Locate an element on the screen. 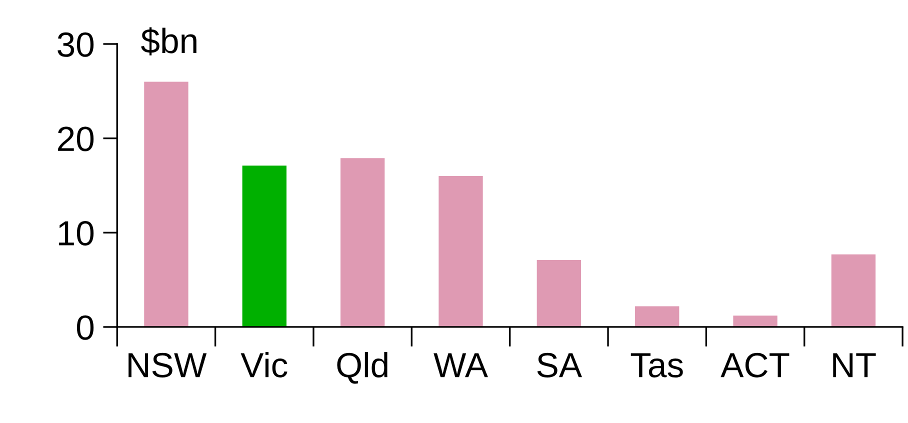 The image size is (908, 423). x-tick-label: SA is located at coordinates (559, 365).